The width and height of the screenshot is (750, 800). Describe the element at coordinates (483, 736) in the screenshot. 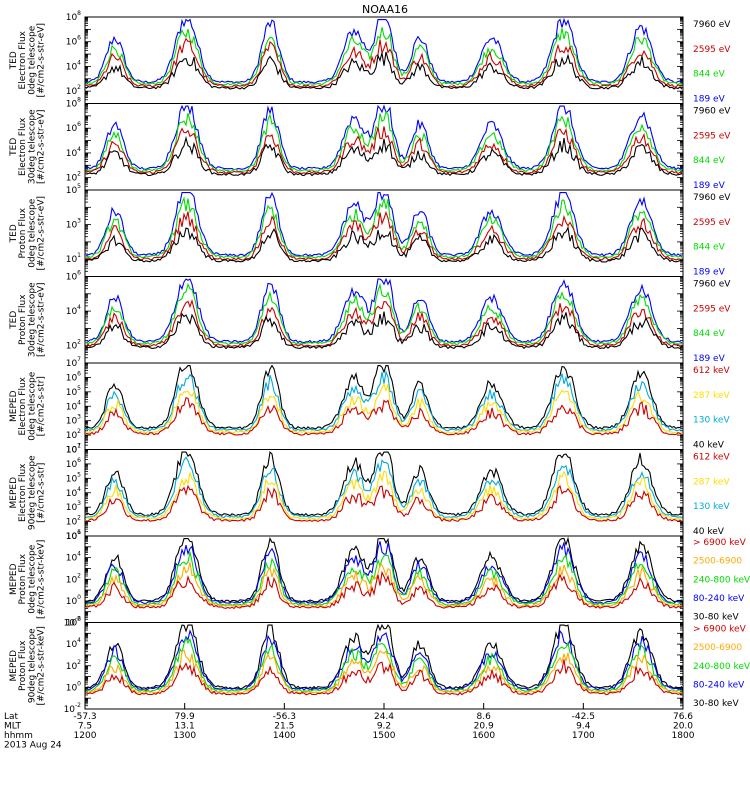

I see `x-tick-label-hhmm: 1600` at that location.